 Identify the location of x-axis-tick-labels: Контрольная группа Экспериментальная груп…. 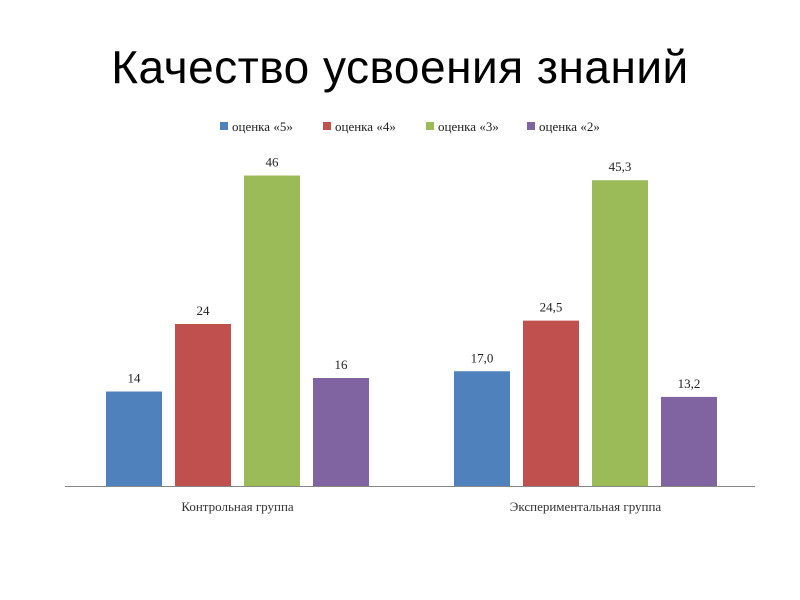
(421, 506).